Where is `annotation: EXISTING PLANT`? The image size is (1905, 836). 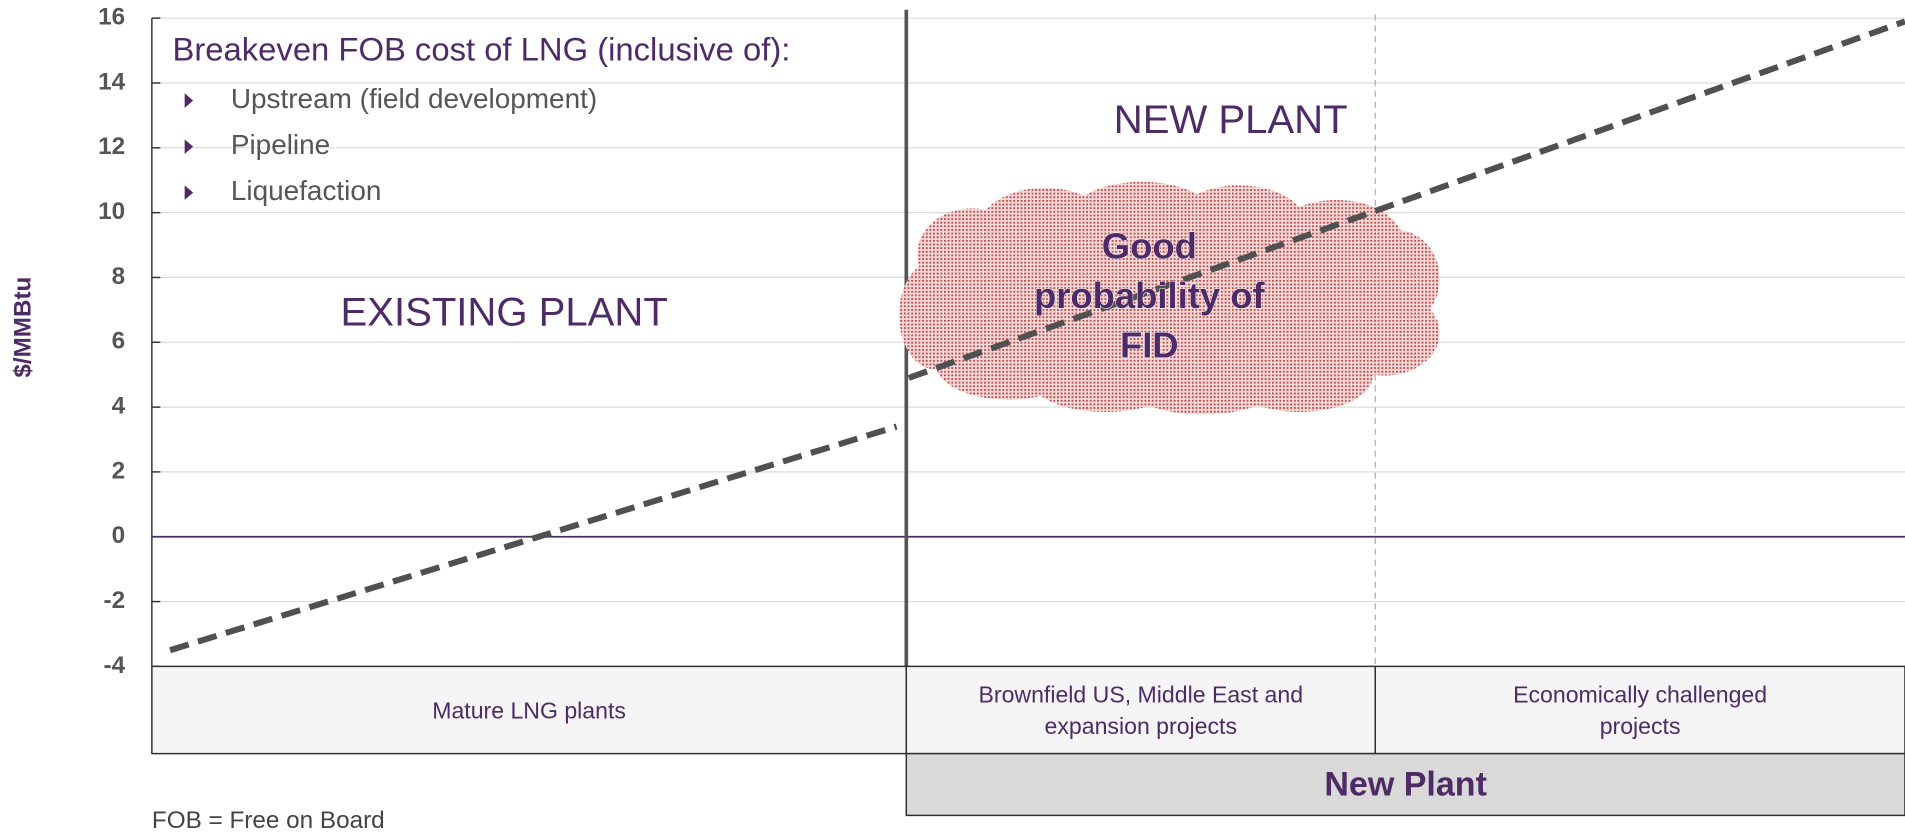 annotation: EXISTING PLANT is located at coordinates (504, 313).